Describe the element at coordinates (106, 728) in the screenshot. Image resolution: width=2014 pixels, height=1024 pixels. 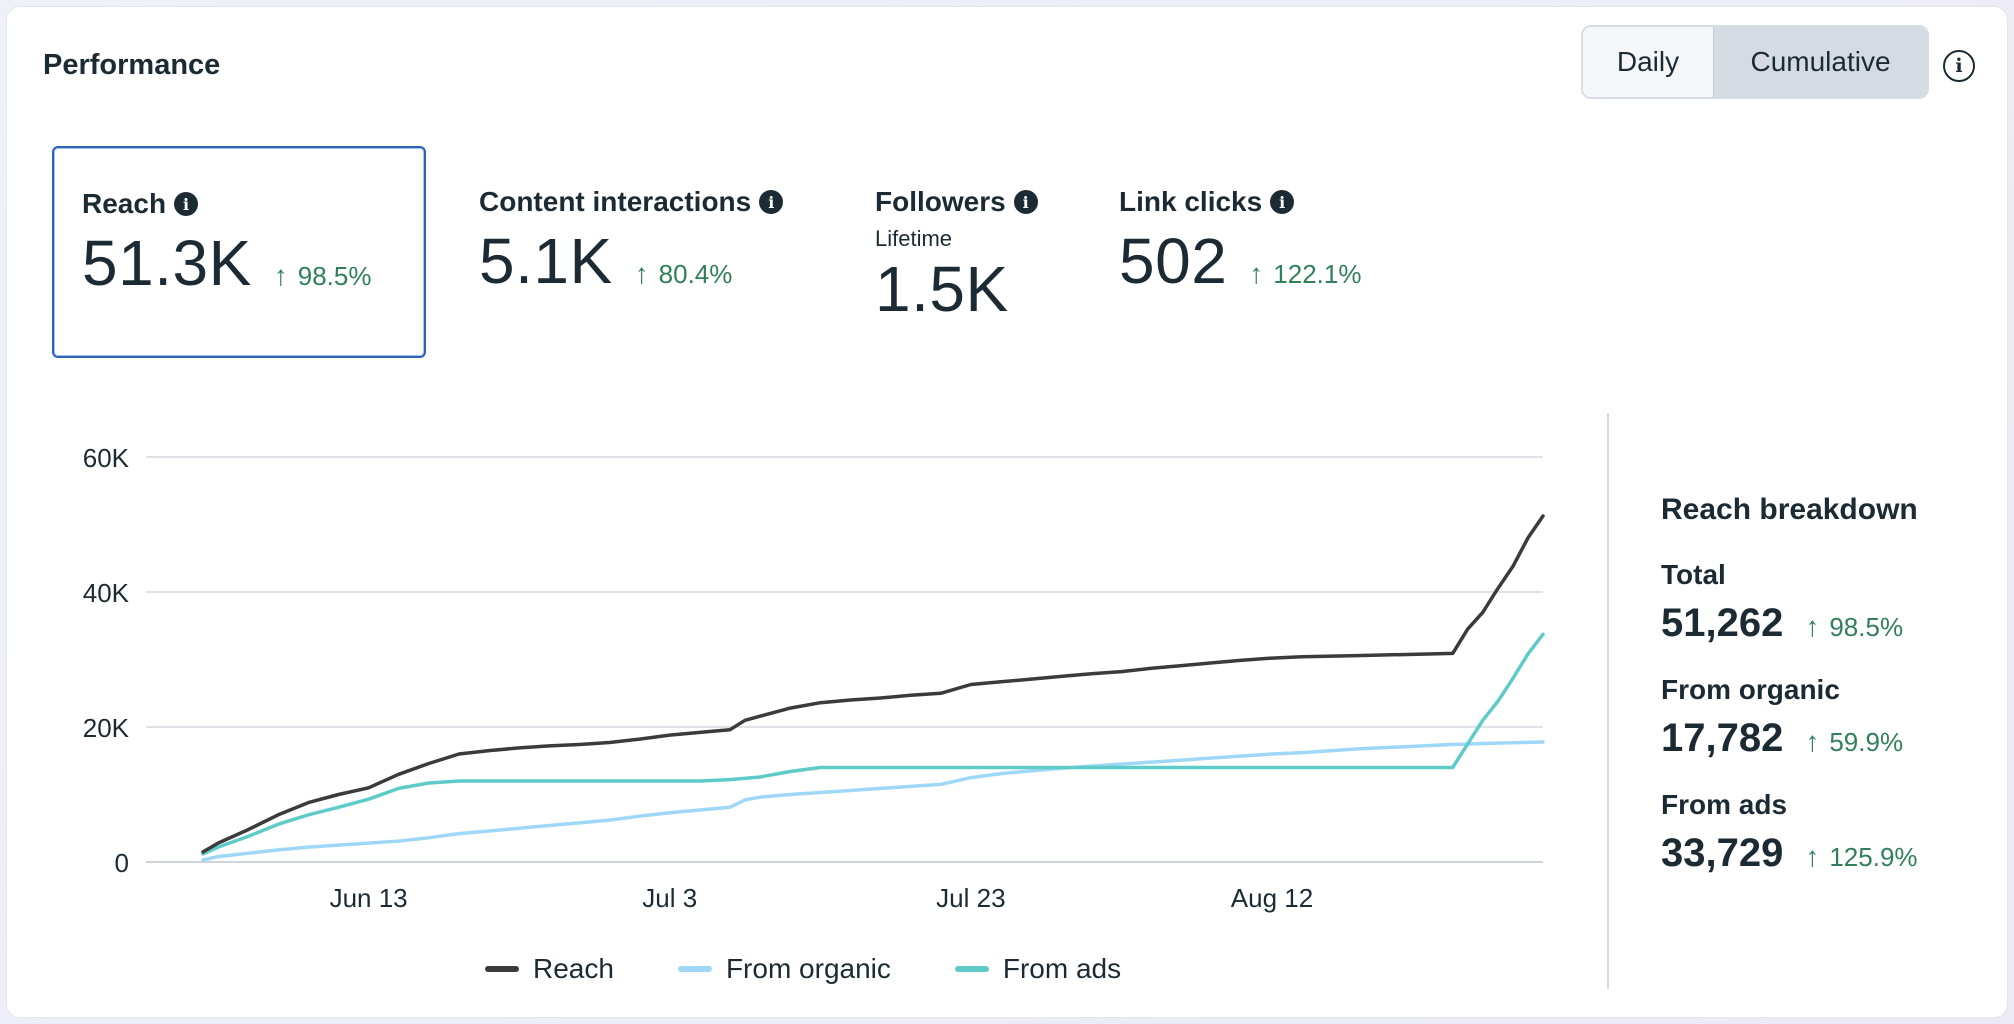
I see `y-tick-label: 20K` at that location.